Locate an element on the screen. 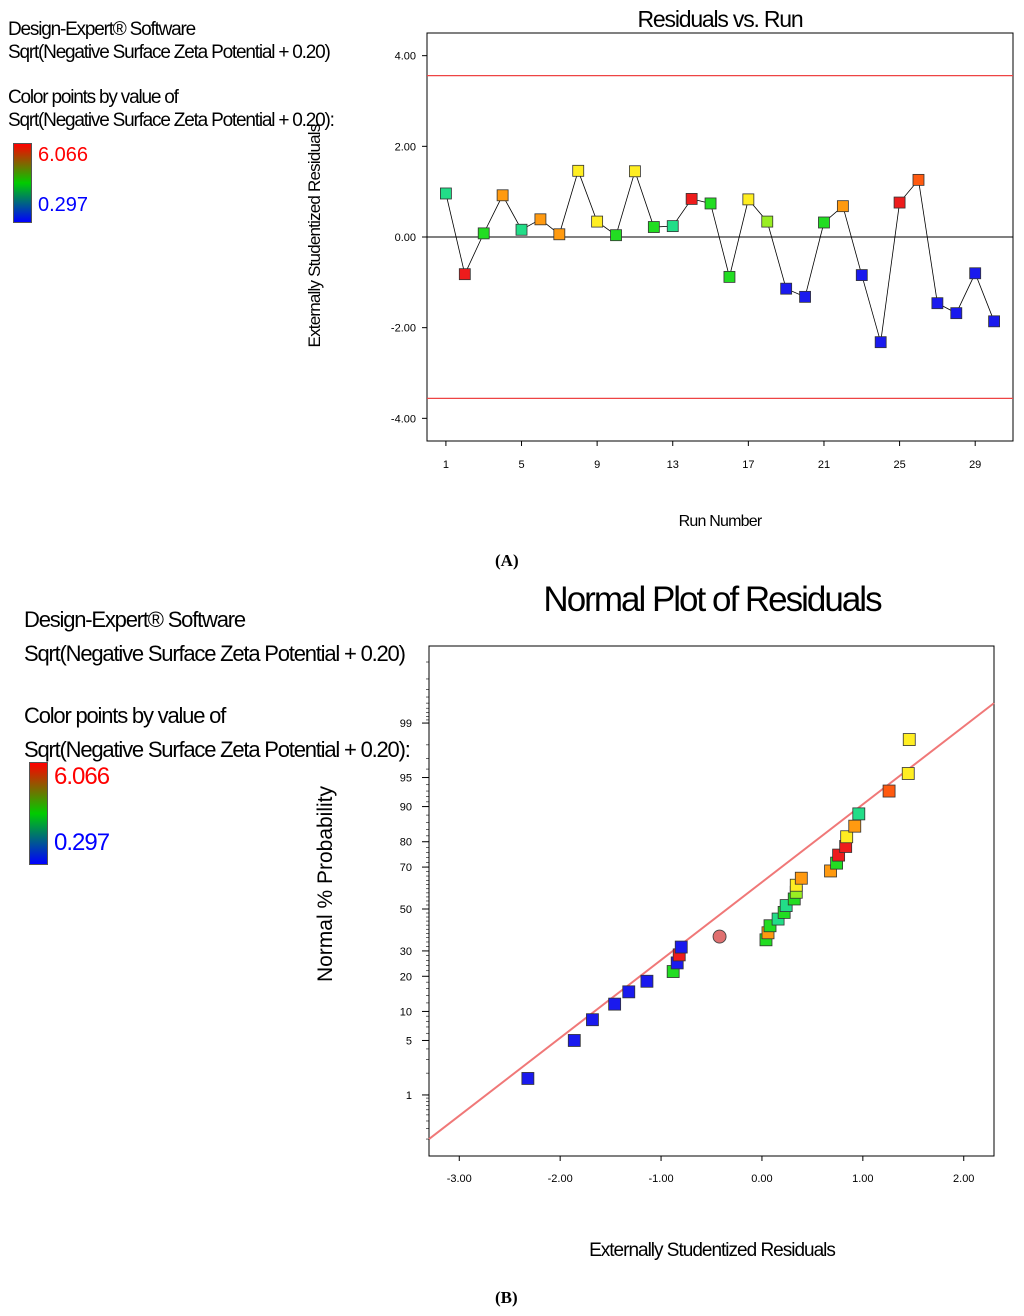 The width and height of the screenshot is (1024, 1316). panel-b-color-min: 0.297 is located at coordinates (82, 842).